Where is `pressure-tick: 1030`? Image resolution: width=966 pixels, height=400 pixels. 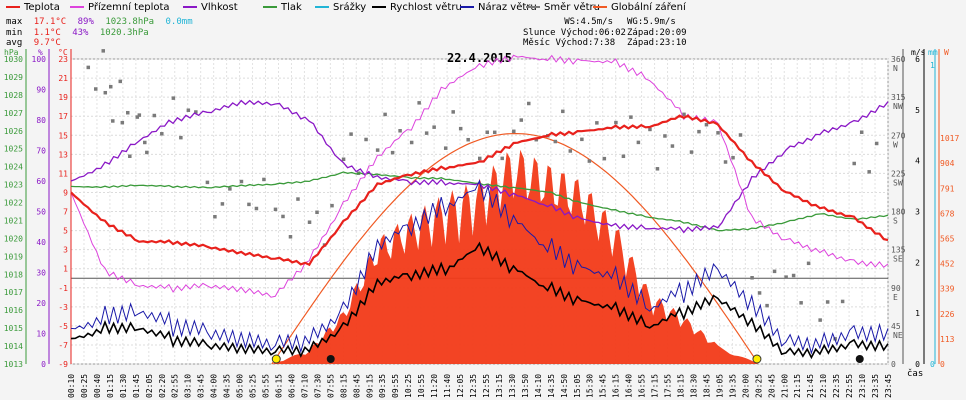 pressure-tick: 1030 is located at coordinates (13, 59).